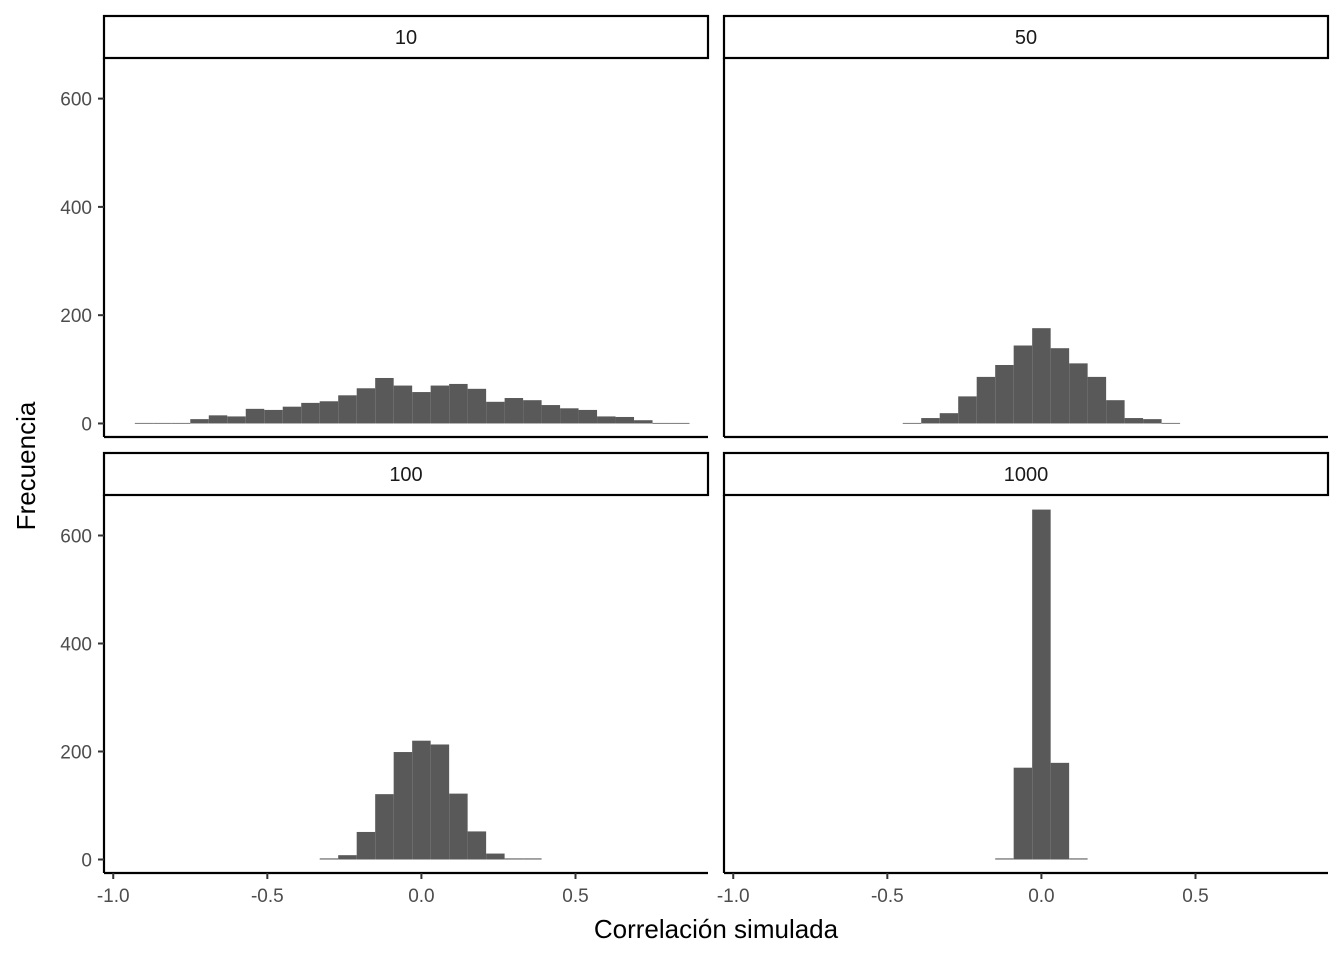  Describe the element at coordinates (26, 465) in the screenshot. I see `y-axis-title: Frecuencia` at that location.